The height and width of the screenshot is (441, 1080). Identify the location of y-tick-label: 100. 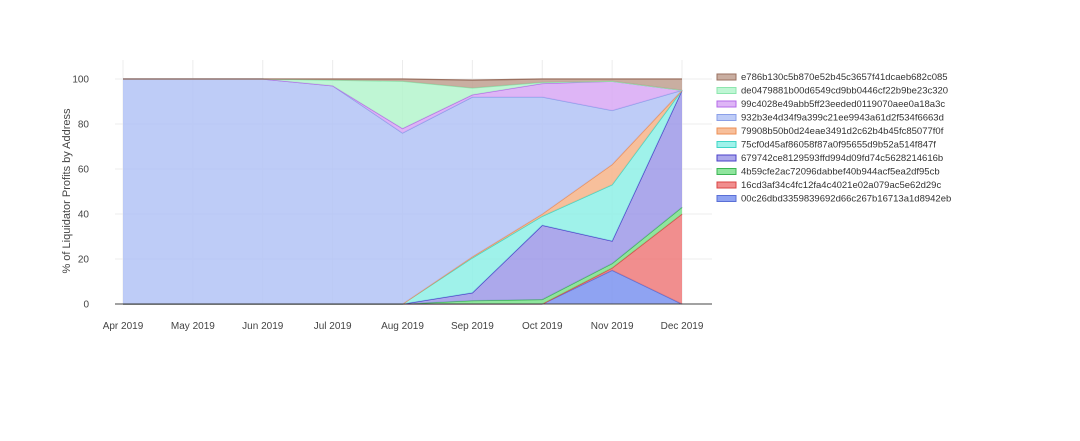
(80, 80).